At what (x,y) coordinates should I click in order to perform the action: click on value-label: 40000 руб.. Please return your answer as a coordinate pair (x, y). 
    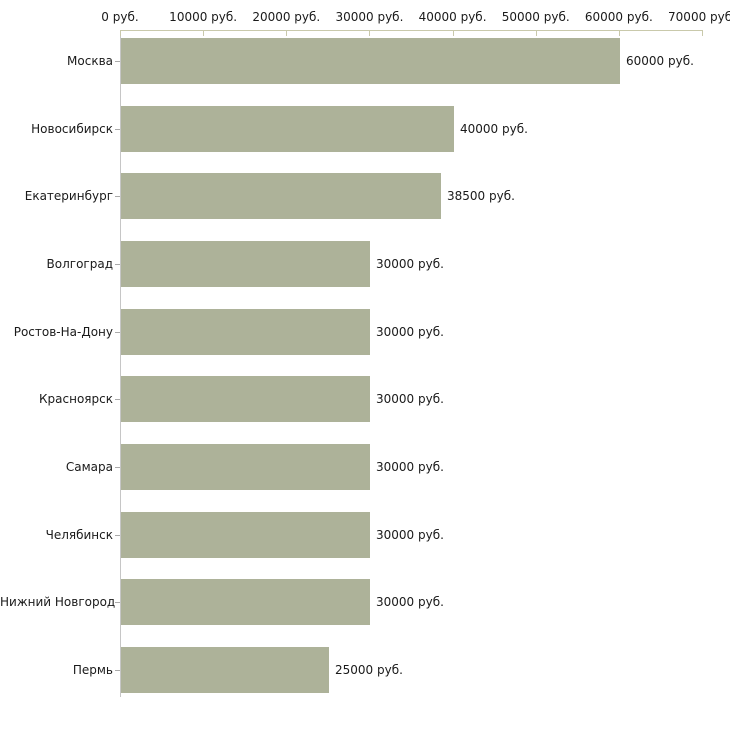
    Looking at the image, I should click on (494, 129).